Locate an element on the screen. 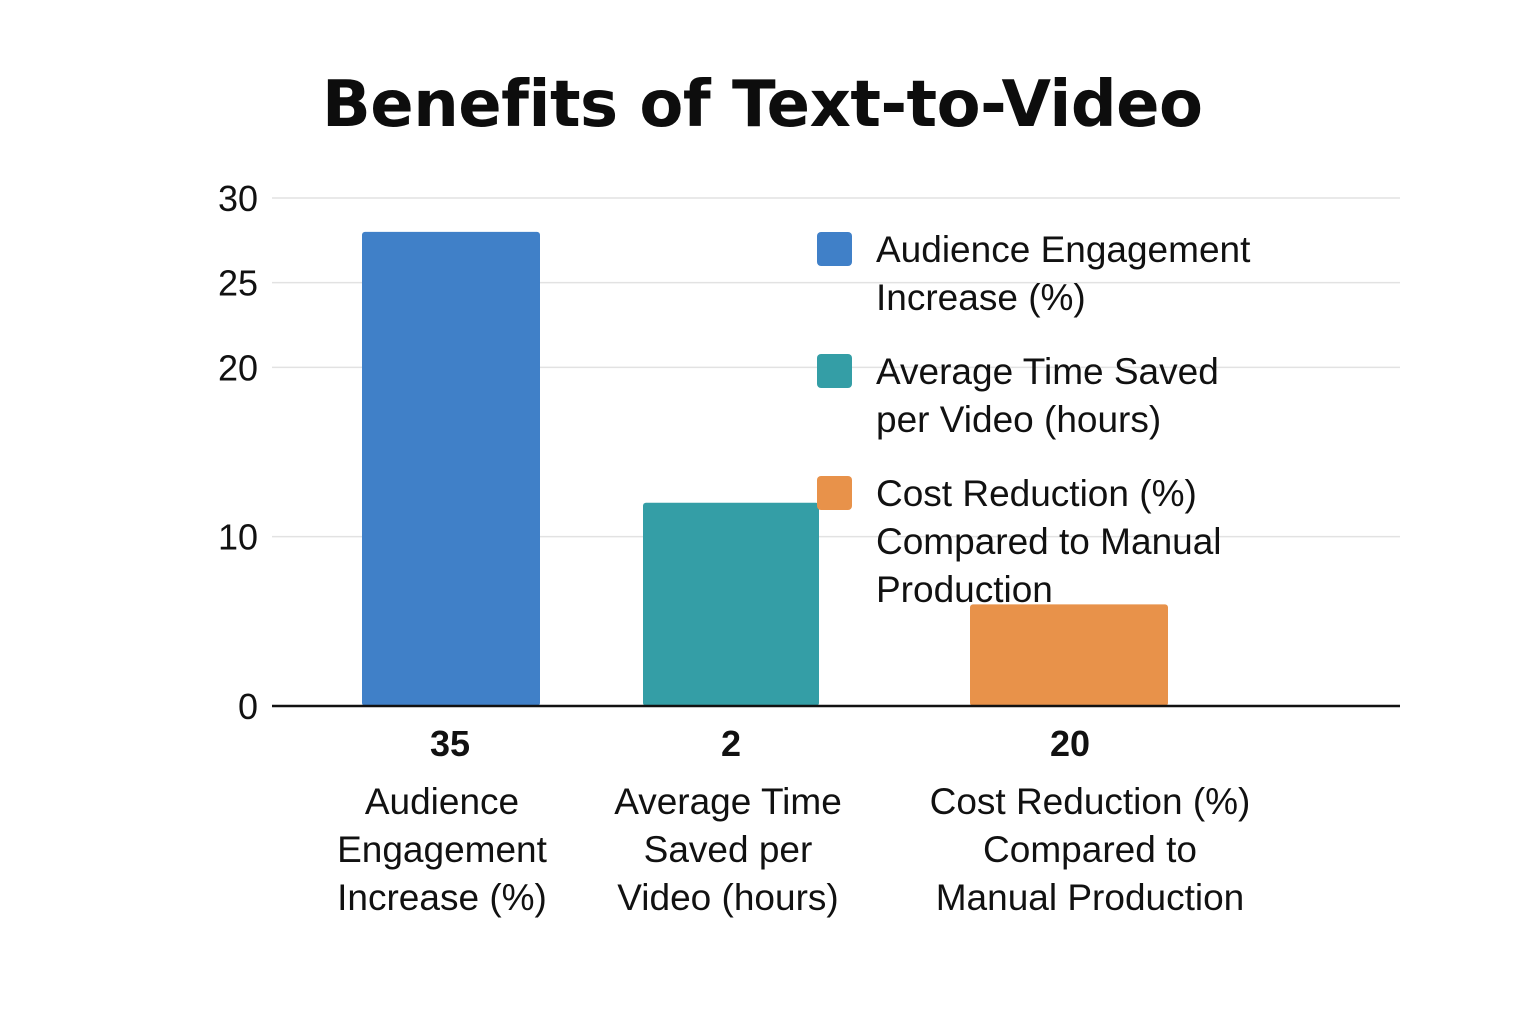  legend-label: Compared to Manual is located at coordinates (1049, 541).